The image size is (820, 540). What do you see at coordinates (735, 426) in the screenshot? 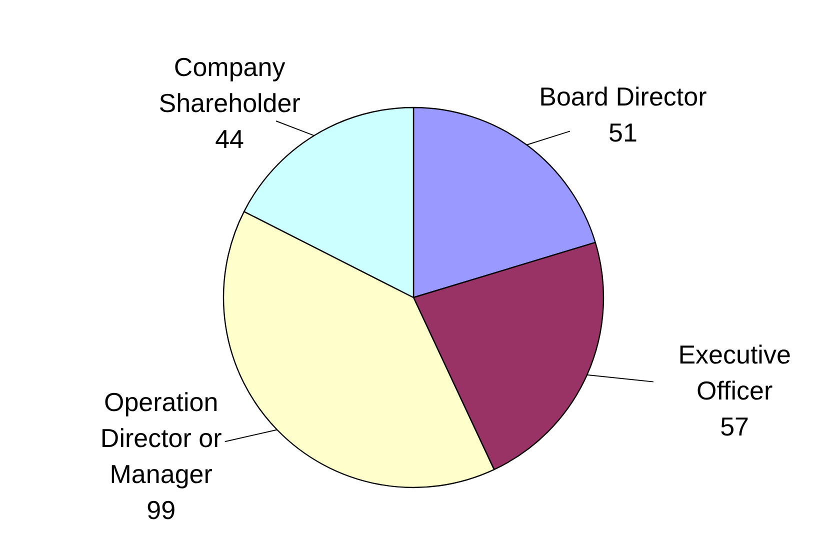
I see `data-label: 57` at bounding box center [735, 426].